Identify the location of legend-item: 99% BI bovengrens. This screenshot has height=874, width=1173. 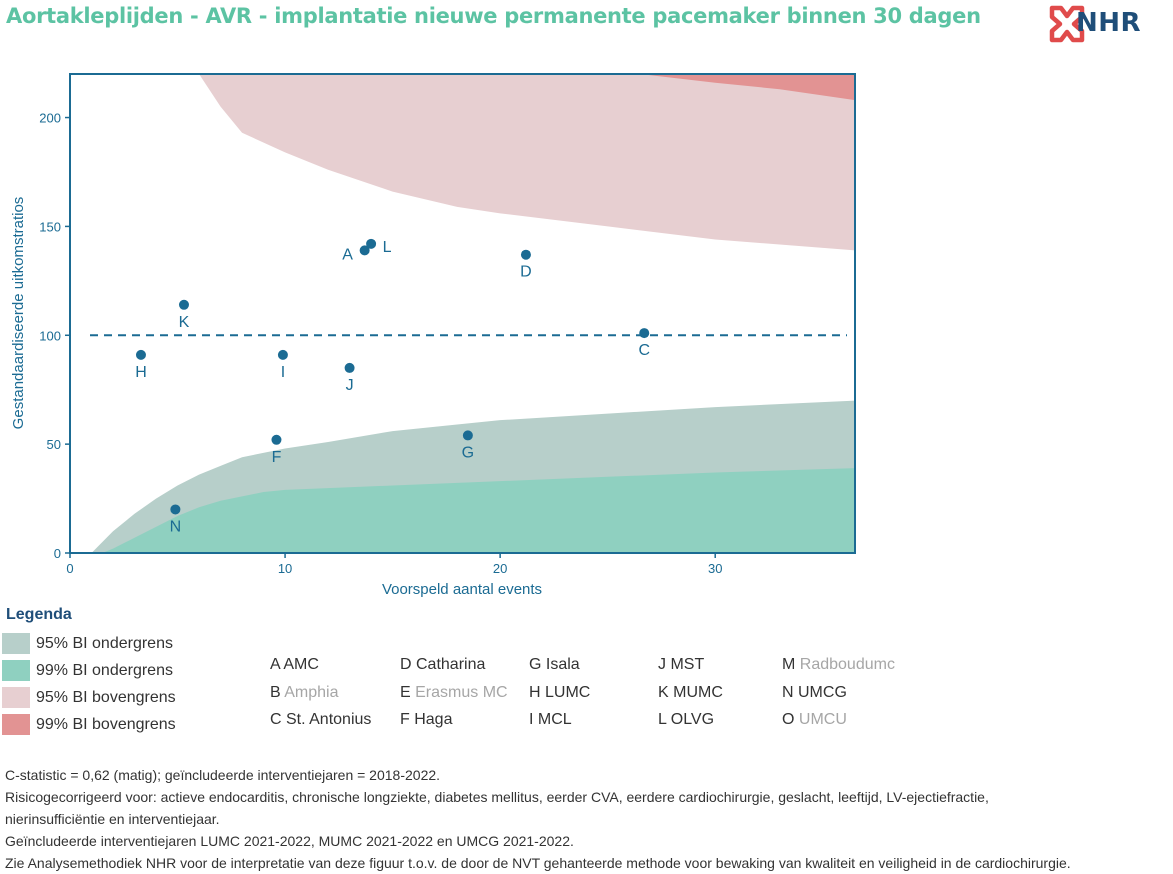
(89, 724).